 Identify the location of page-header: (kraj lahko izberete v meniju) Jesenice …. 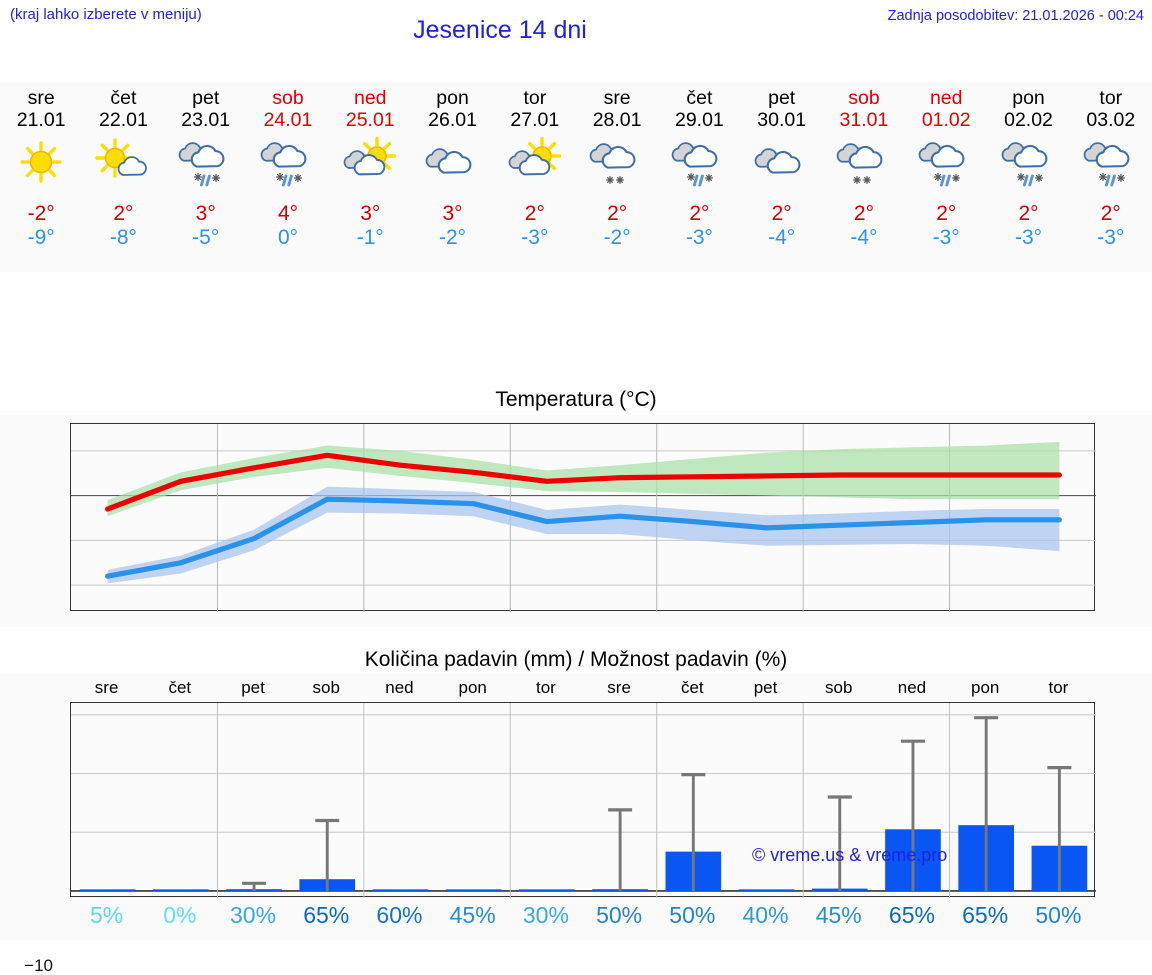
(576, 30).